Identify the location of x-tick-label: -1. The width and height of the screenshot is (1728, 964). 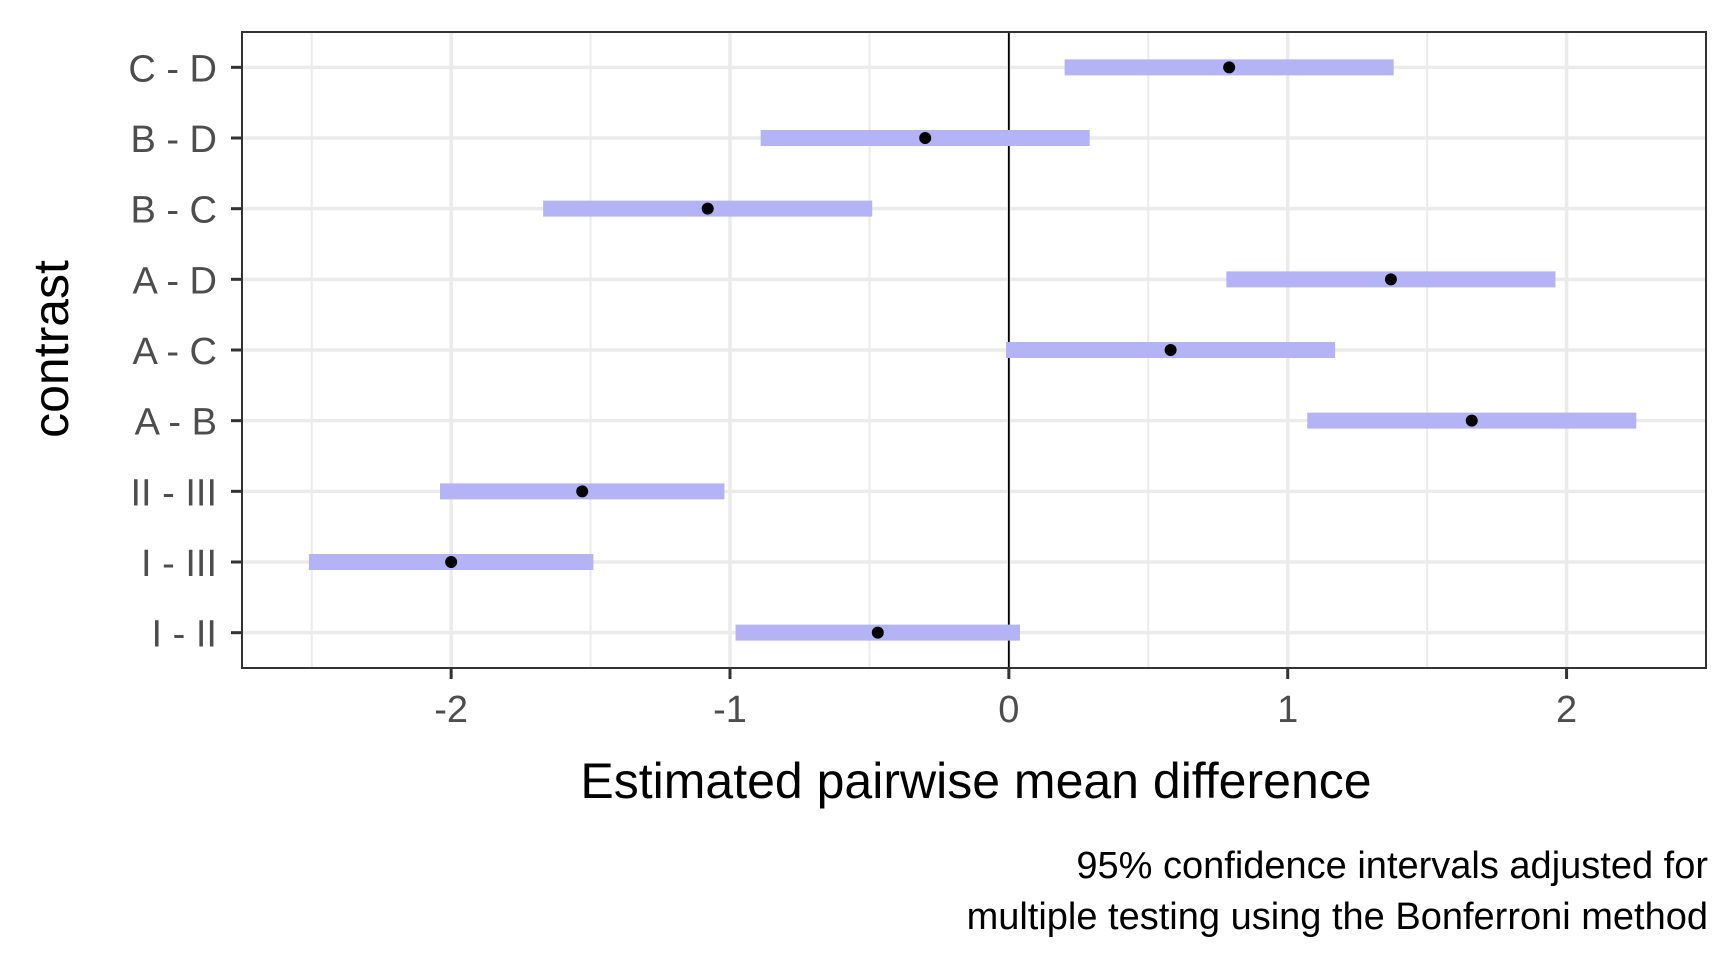
(730, 710).